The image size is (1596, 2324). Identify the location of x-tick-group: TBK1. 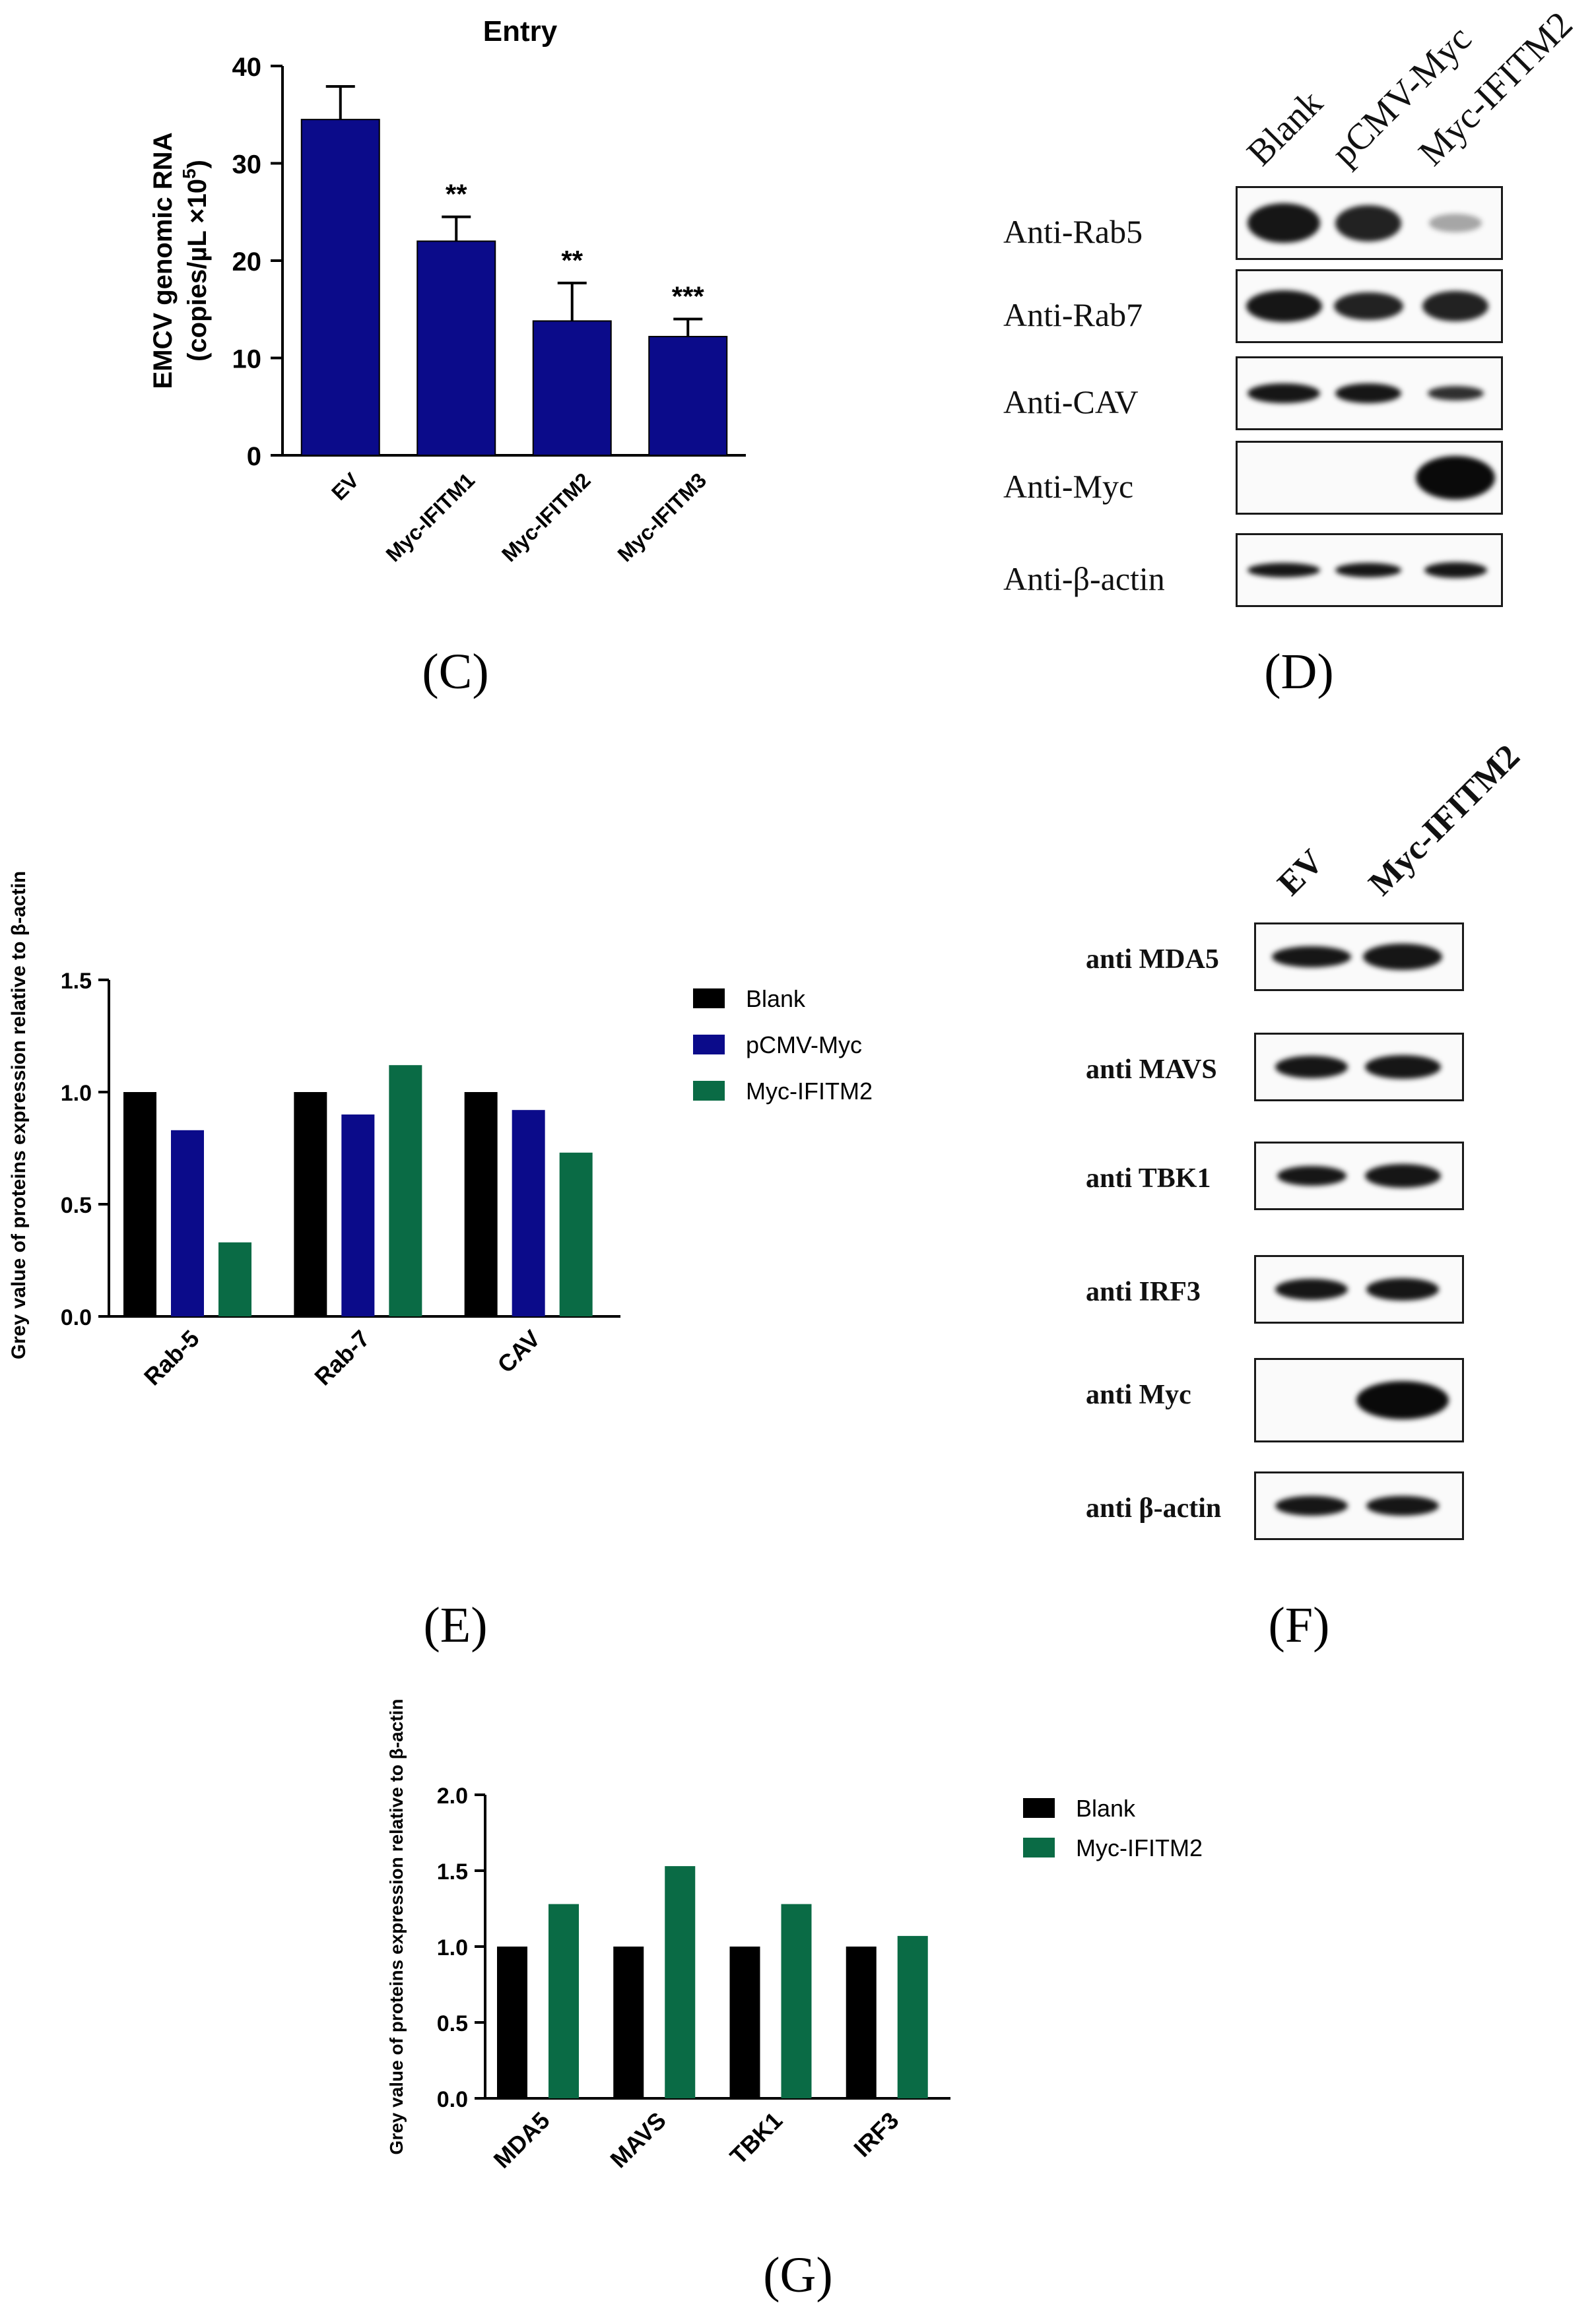
(756, 2138).